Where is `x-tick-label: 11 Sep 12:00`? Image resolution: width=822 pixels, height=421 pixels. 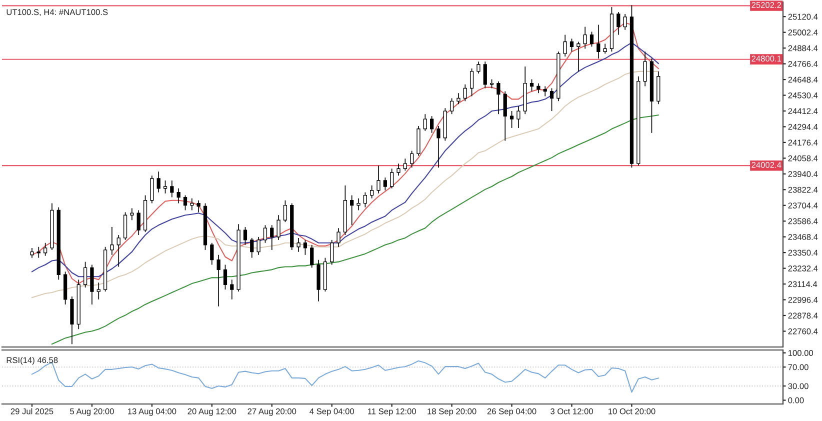 x-tick-label: 11 Sep 12:00 is located at coordinates (392, 412).